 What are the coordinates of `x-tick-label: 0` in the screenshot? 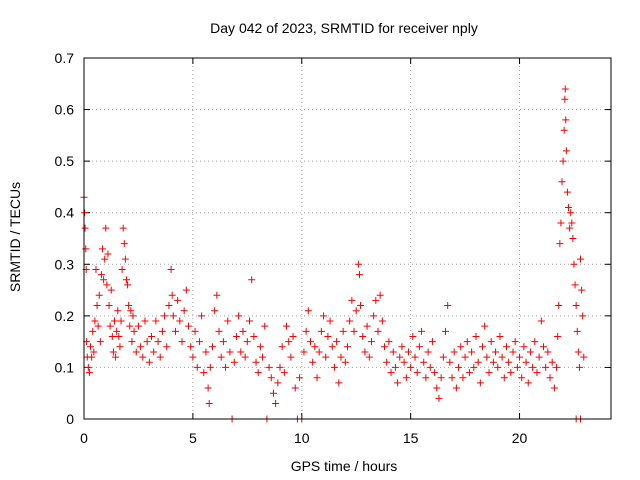 It's located at (84, 438).